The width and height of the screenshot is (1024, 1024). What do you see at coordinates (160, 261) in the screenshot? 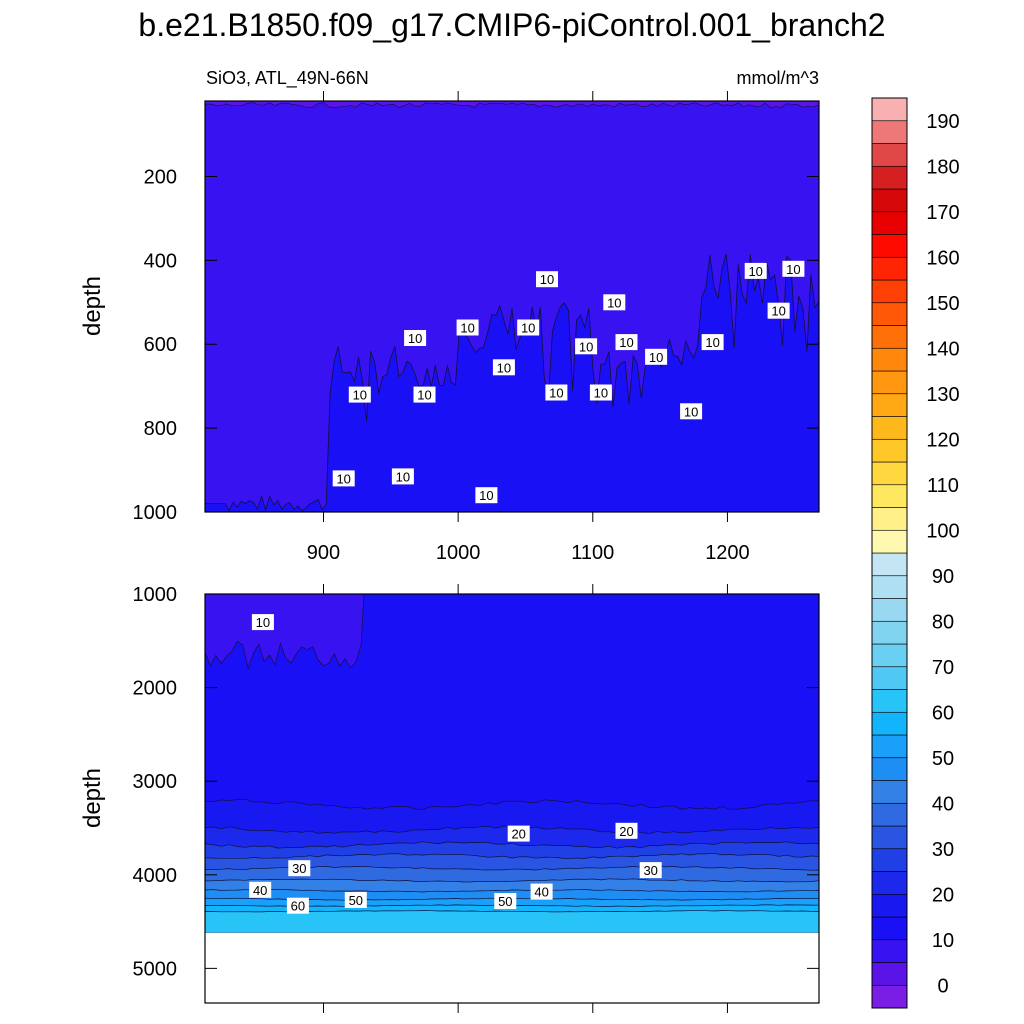
I see `y-tick-label: 400` at bounding box center [160, 261].